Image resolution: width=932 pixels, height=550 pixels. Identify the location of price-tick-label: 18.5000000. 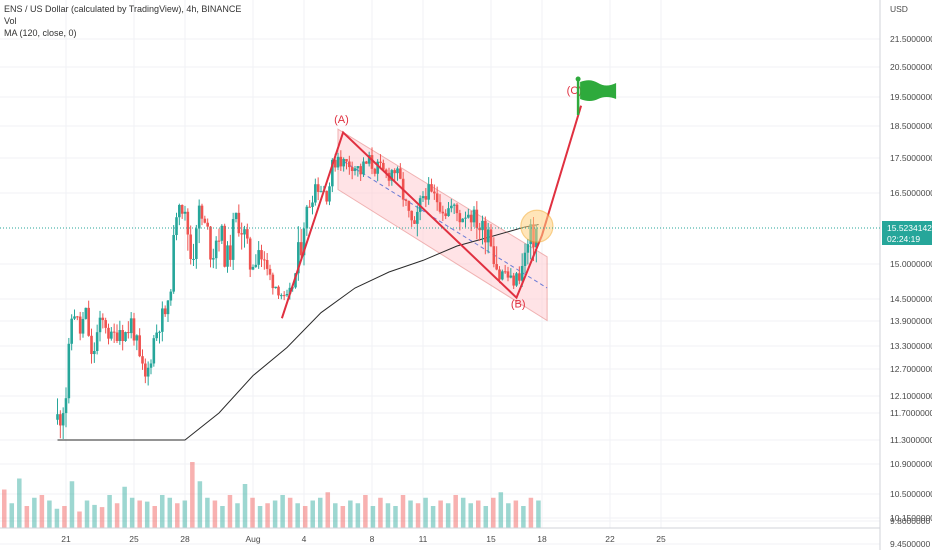
(911, 126).